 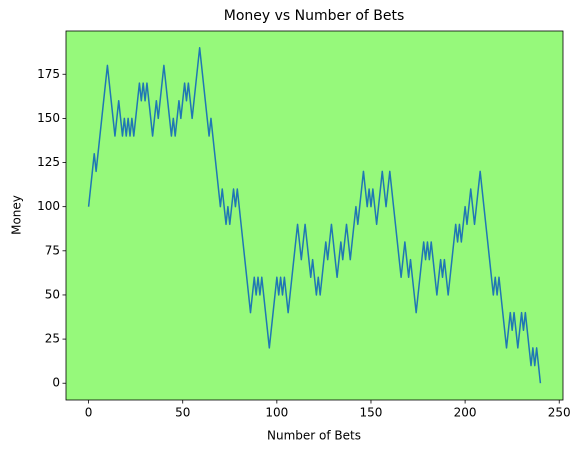 I want to click on chart-title: Money vs Number of Bets, so click(x=314, y=16).